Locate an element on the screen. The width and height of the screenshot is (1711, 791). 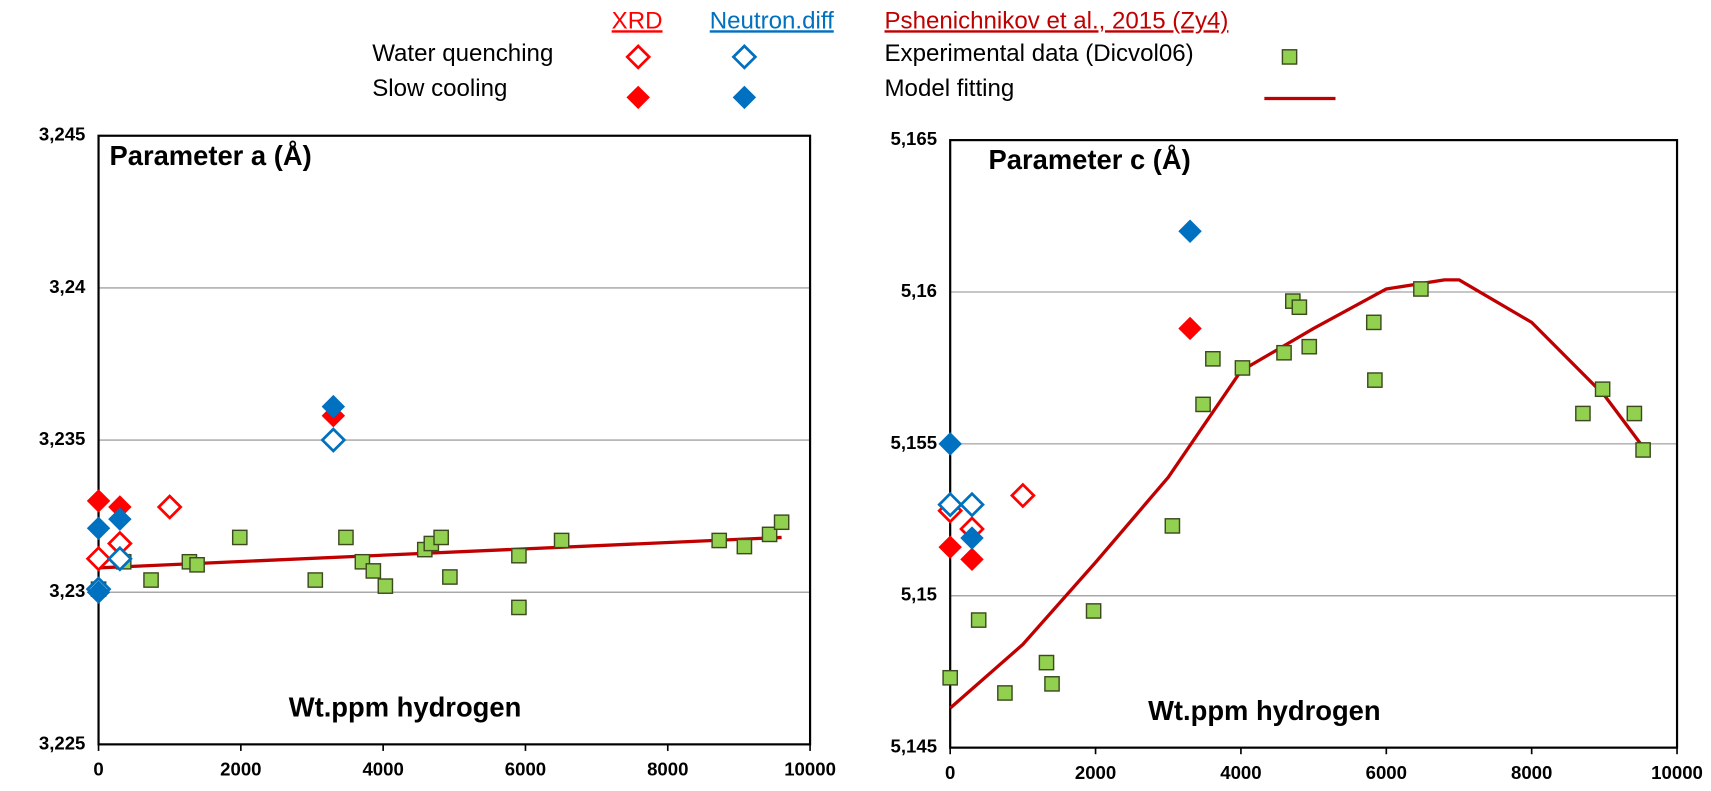
plot-title: Parameter a (Å) is located at coordinates (210, 155).